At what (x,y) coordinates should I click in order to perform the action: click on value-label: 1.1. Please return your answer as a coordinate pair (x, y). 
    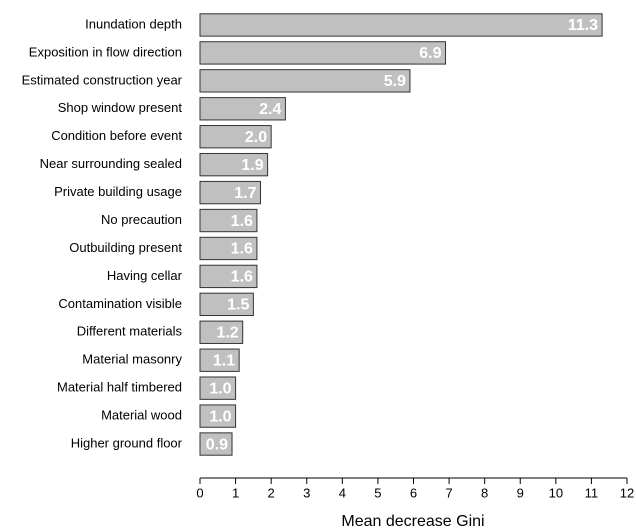
    Looking at the image, I should click on (224, 360).